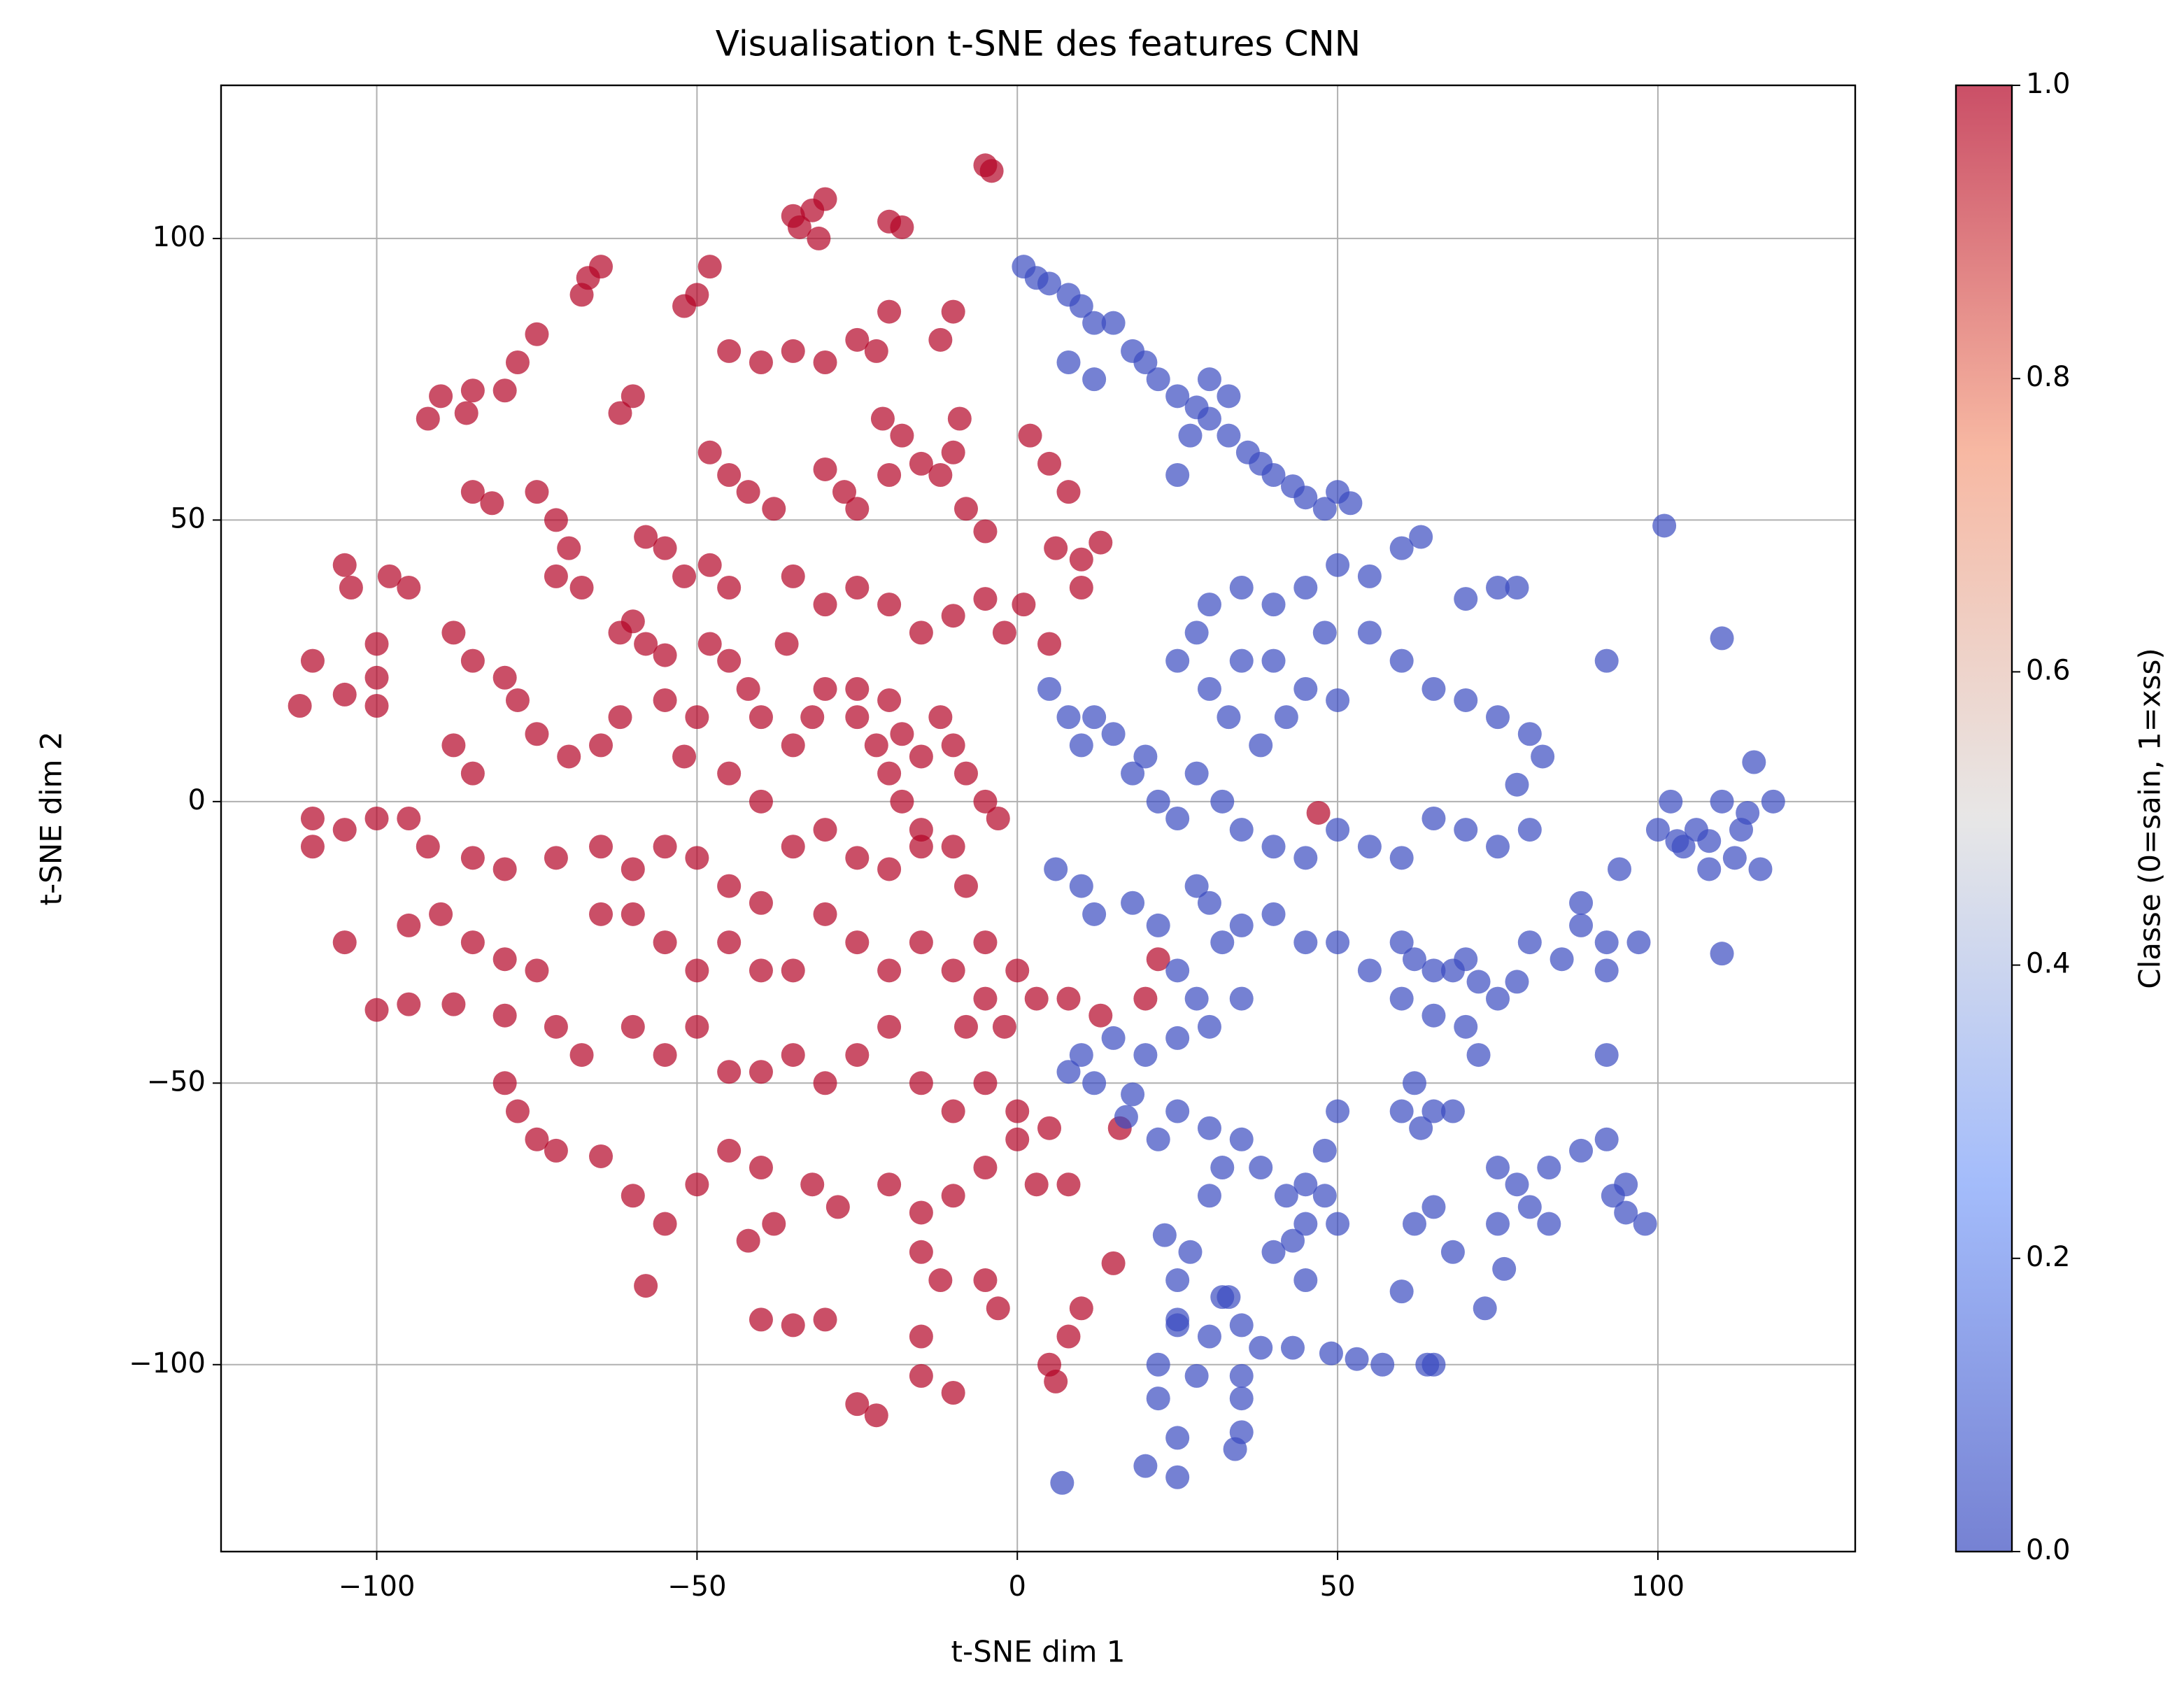 Image resolution: width=2184 pixels, height=1681 pixels. I want to click on colorbar, so click(1984, 818).